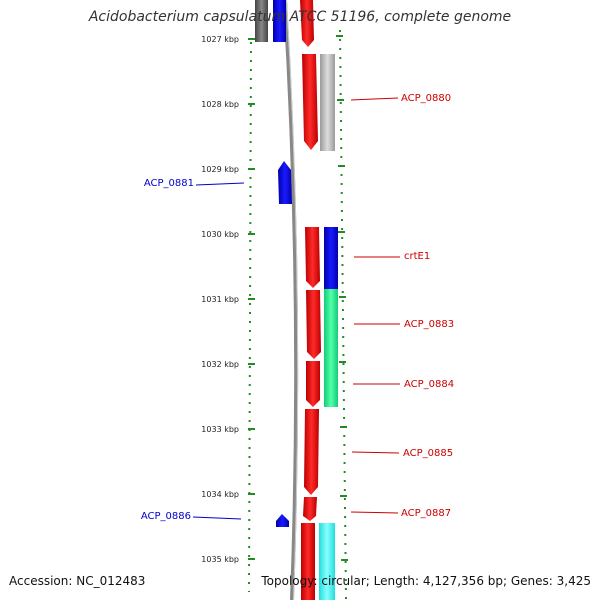 Image resolution: width=600 pixels, height=600 pixels. What do you see at coordinates (312, 257) in the screenshot?
I see `forward-cds-crte1` at bounding box center [312, 257].